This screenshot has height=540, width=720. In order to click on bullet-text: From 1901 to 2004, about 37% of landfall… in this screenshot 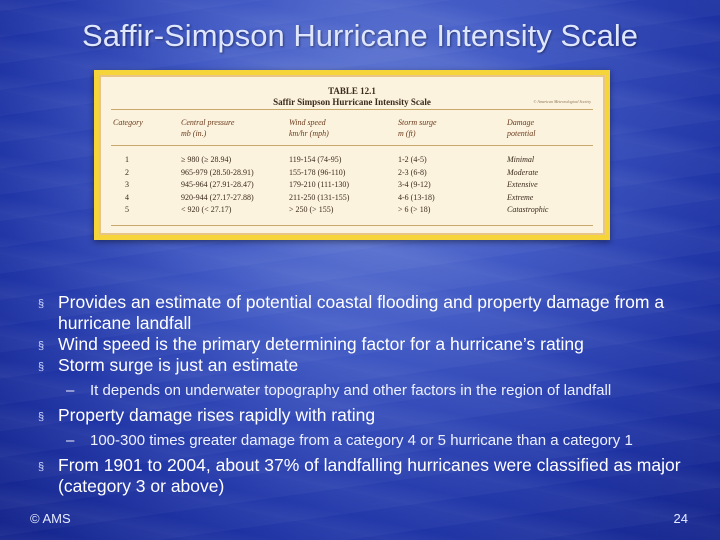, I will do `click(369, 475)`.